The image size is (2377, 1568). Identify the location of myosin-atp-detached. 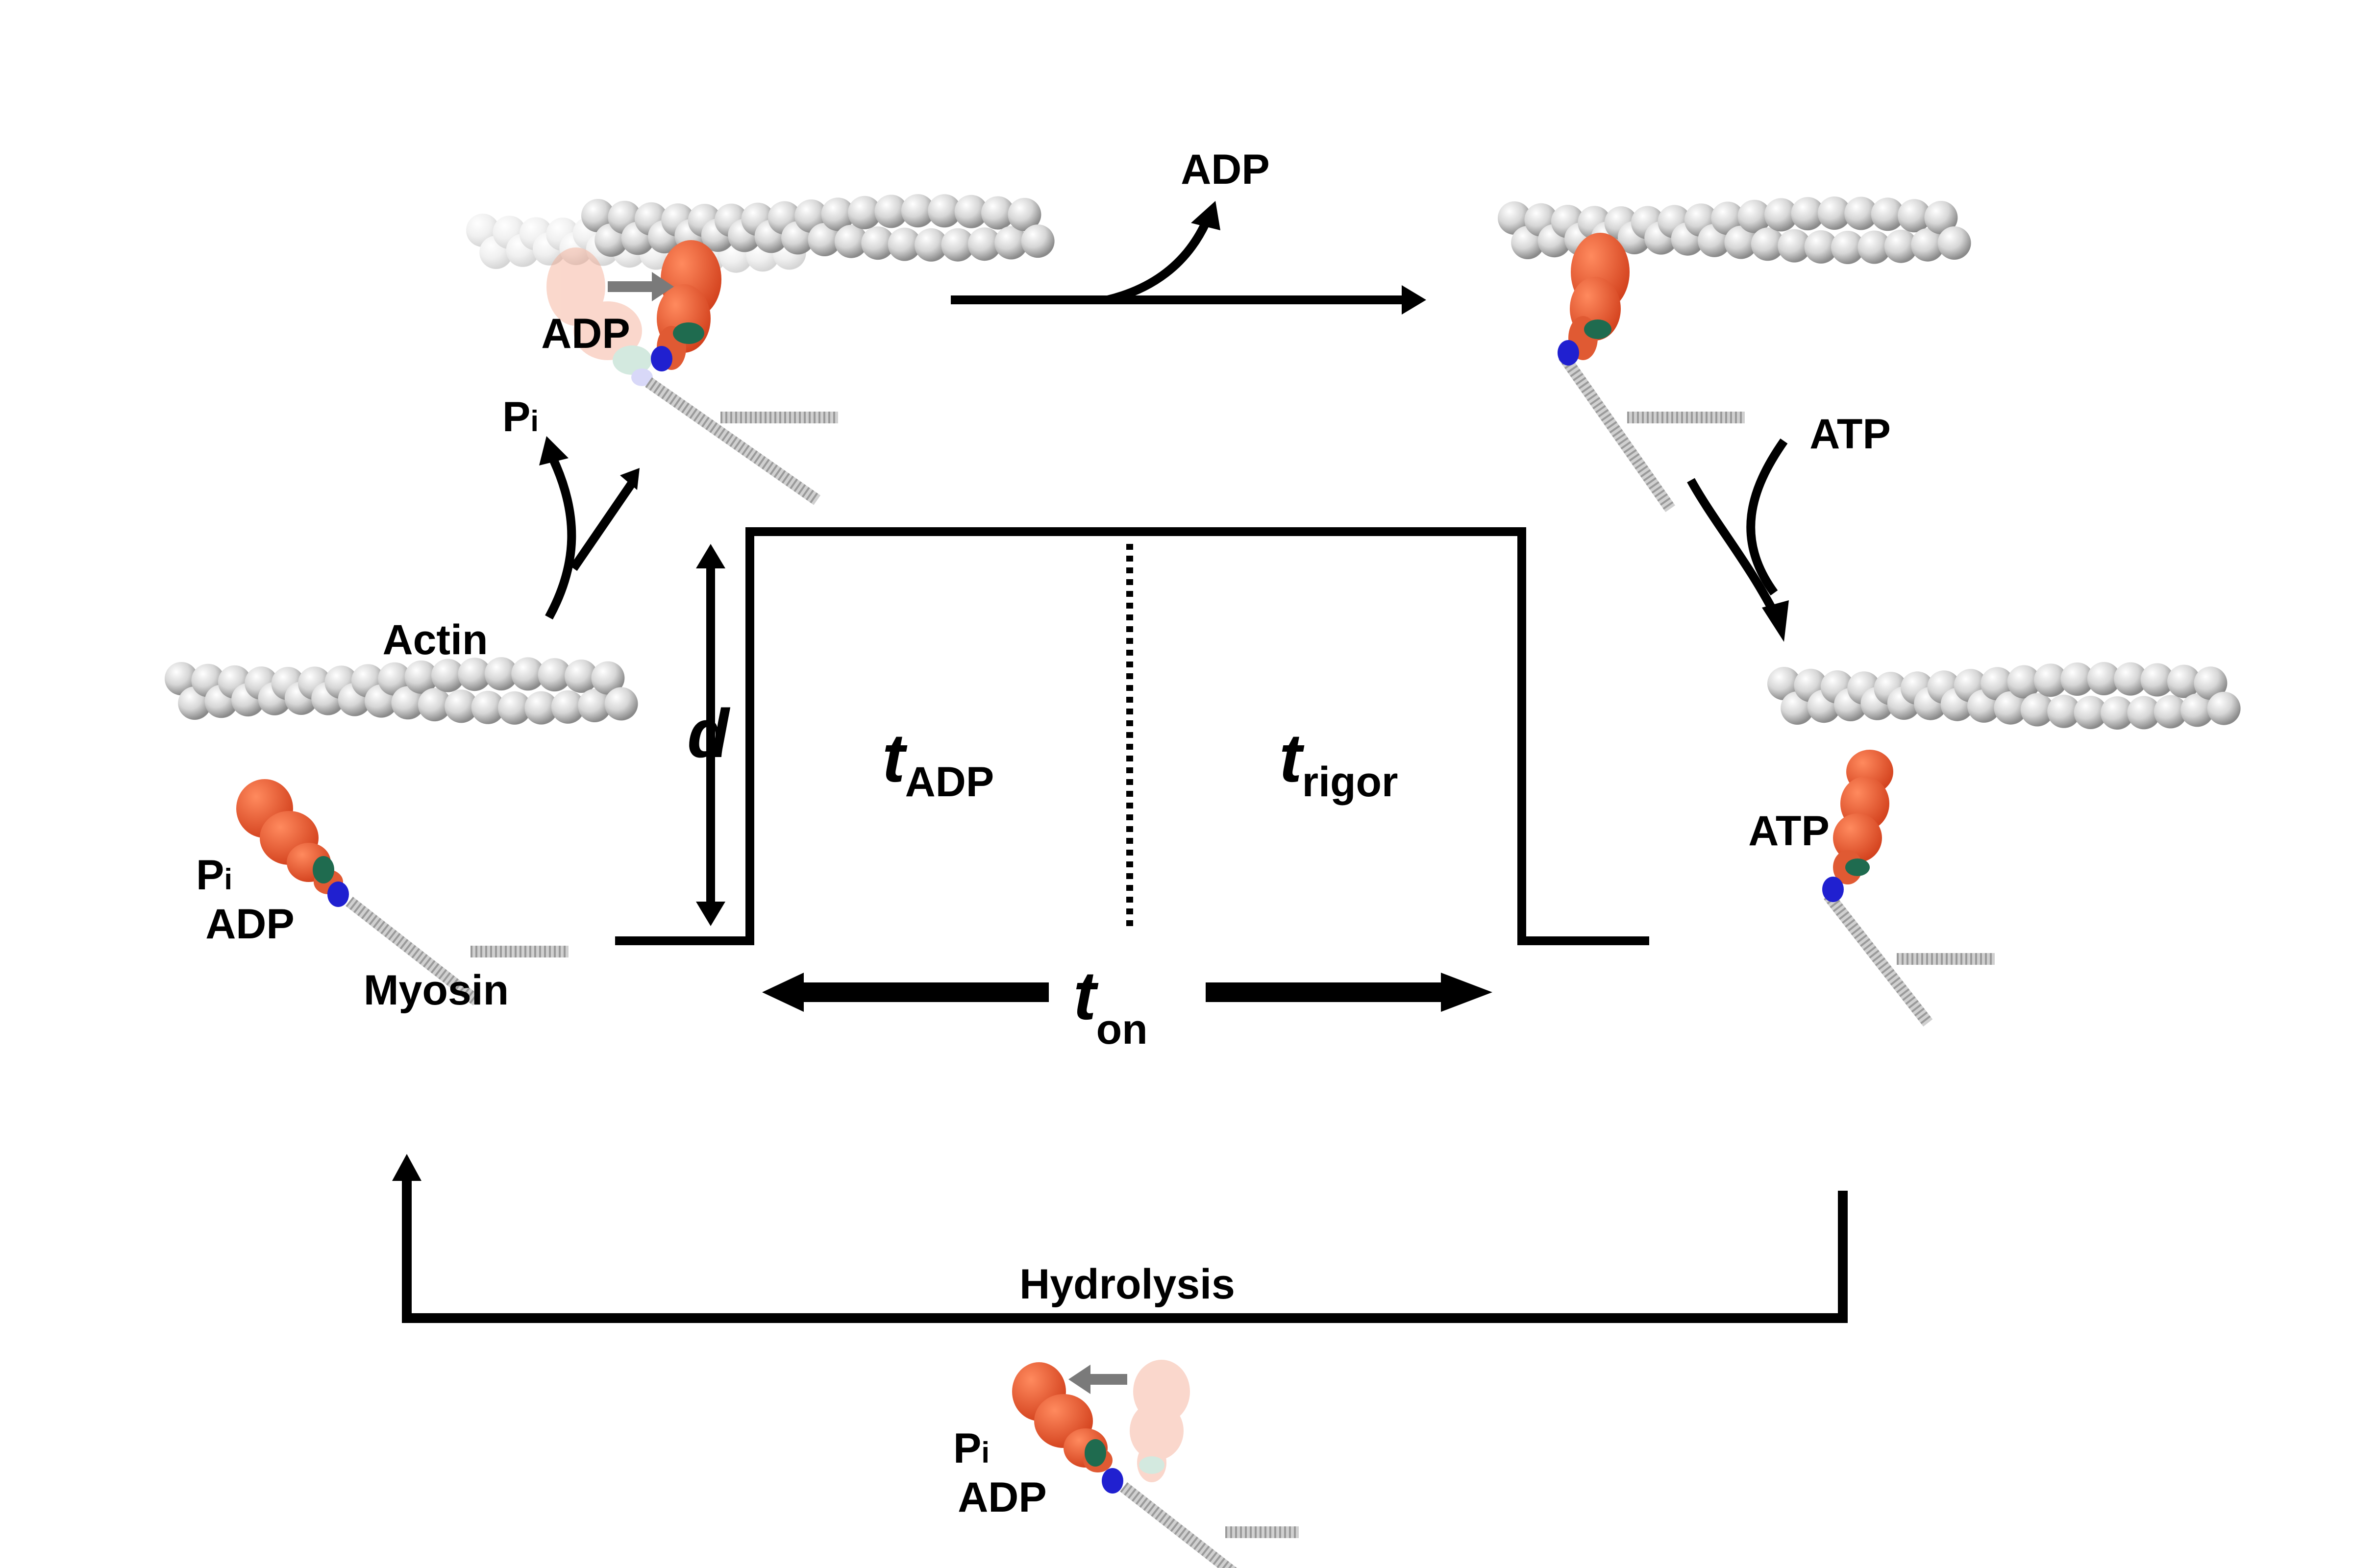
(1908, 888).